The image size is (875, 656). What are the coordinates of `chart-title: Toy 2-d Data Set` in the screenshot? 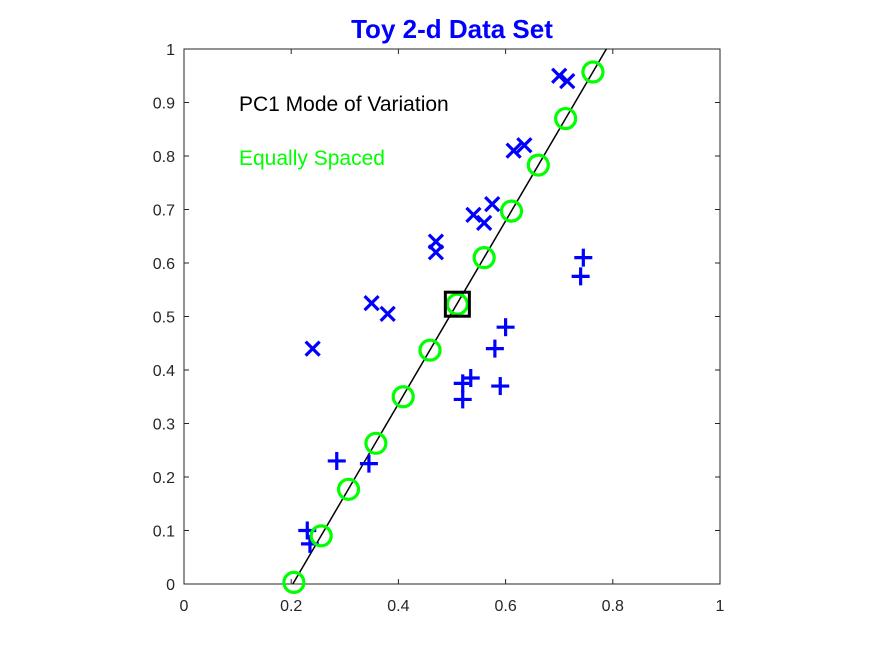 It's located at (452, 29).